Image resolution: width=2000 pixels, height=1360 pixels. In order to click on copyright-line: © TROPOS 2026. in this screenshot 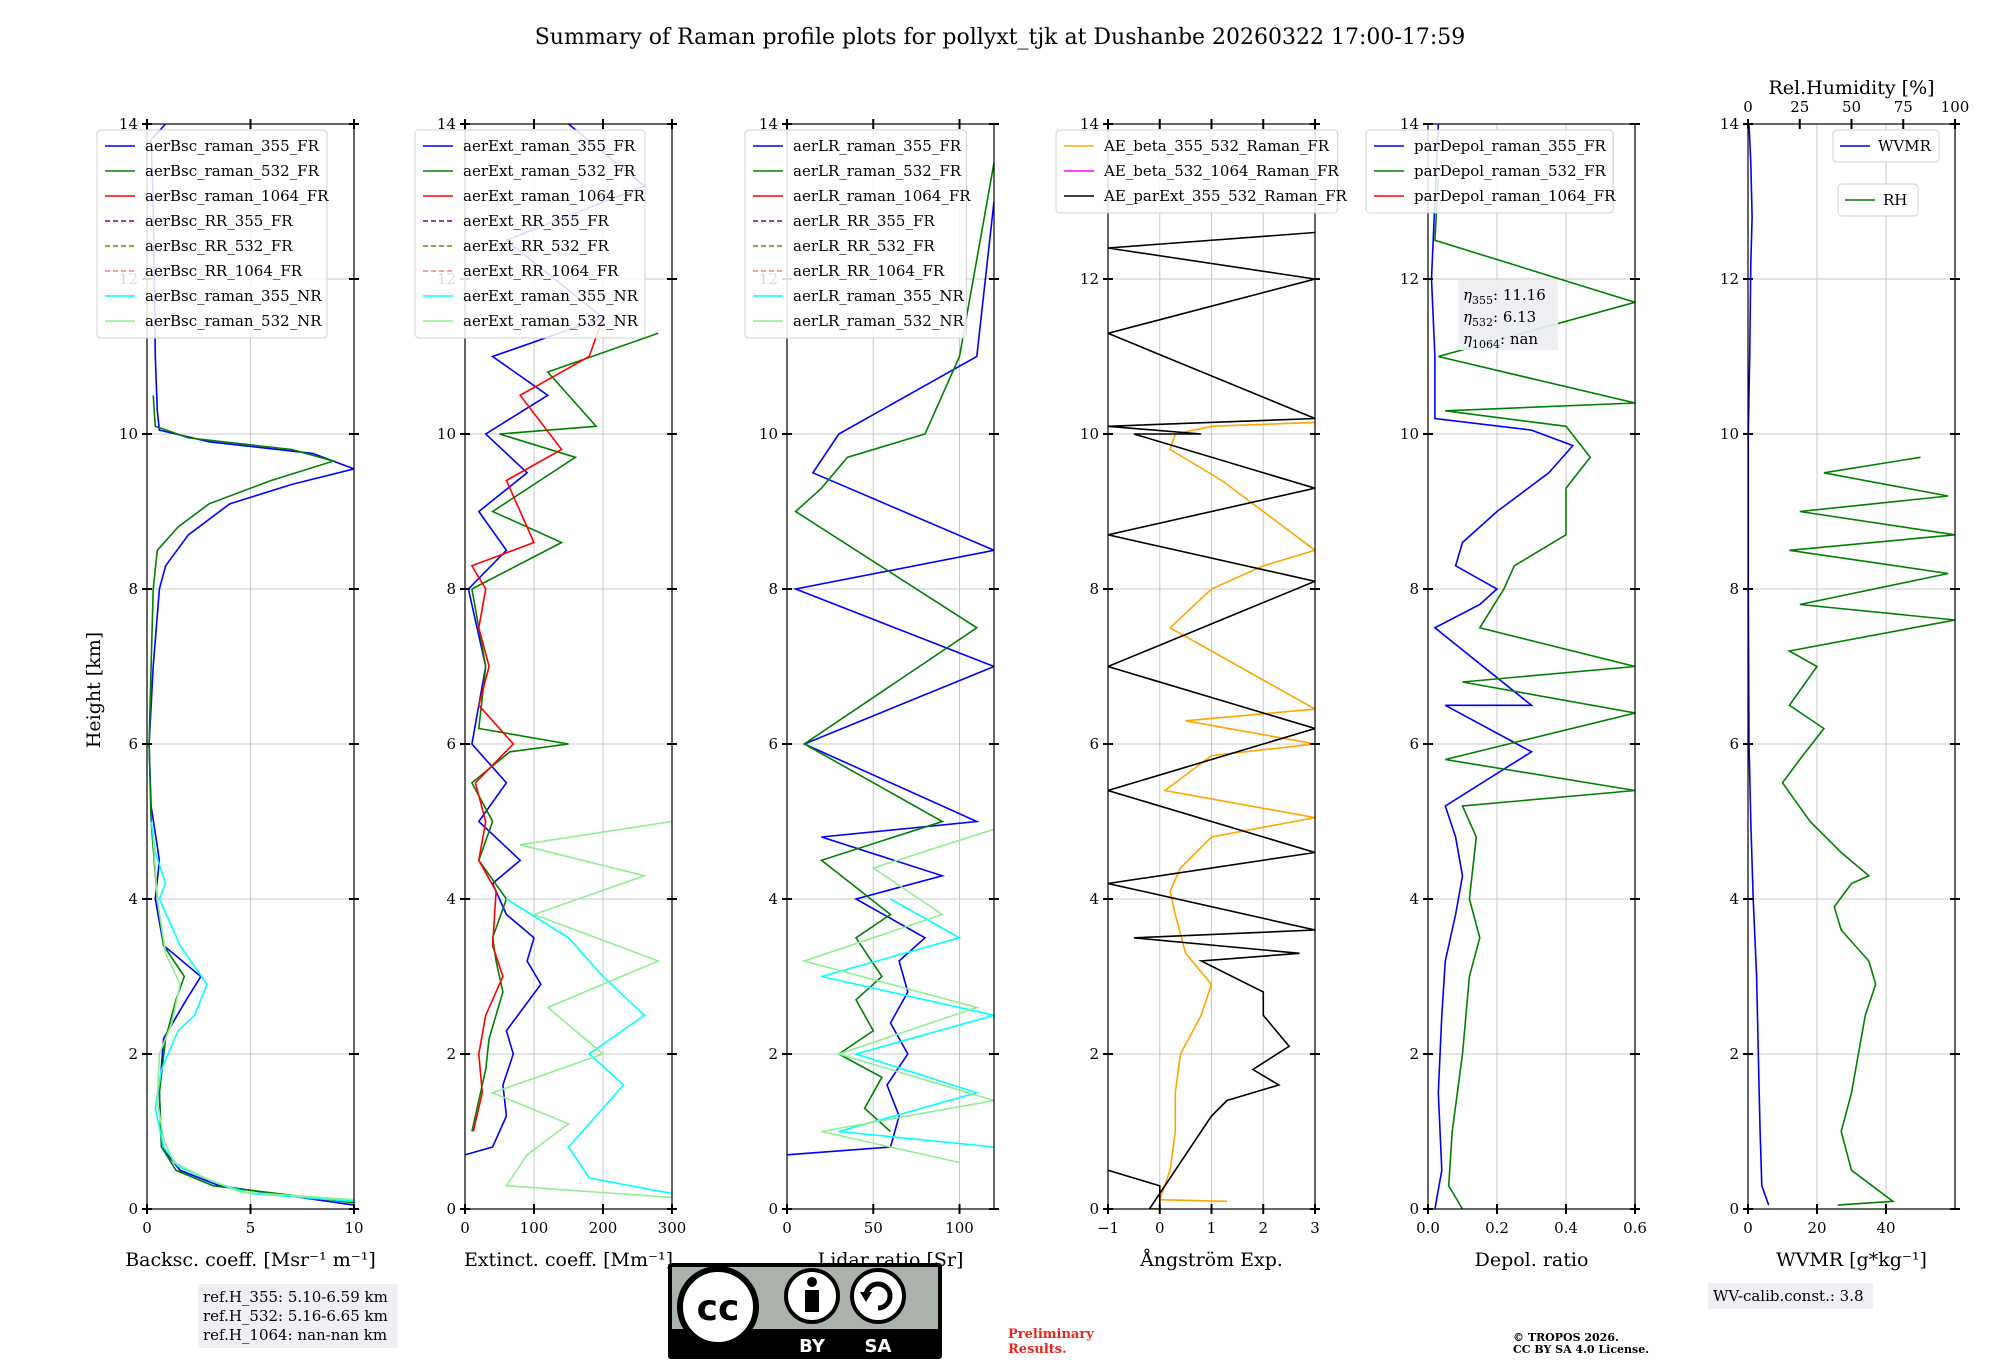, I will do `click(1566, 1337)`.